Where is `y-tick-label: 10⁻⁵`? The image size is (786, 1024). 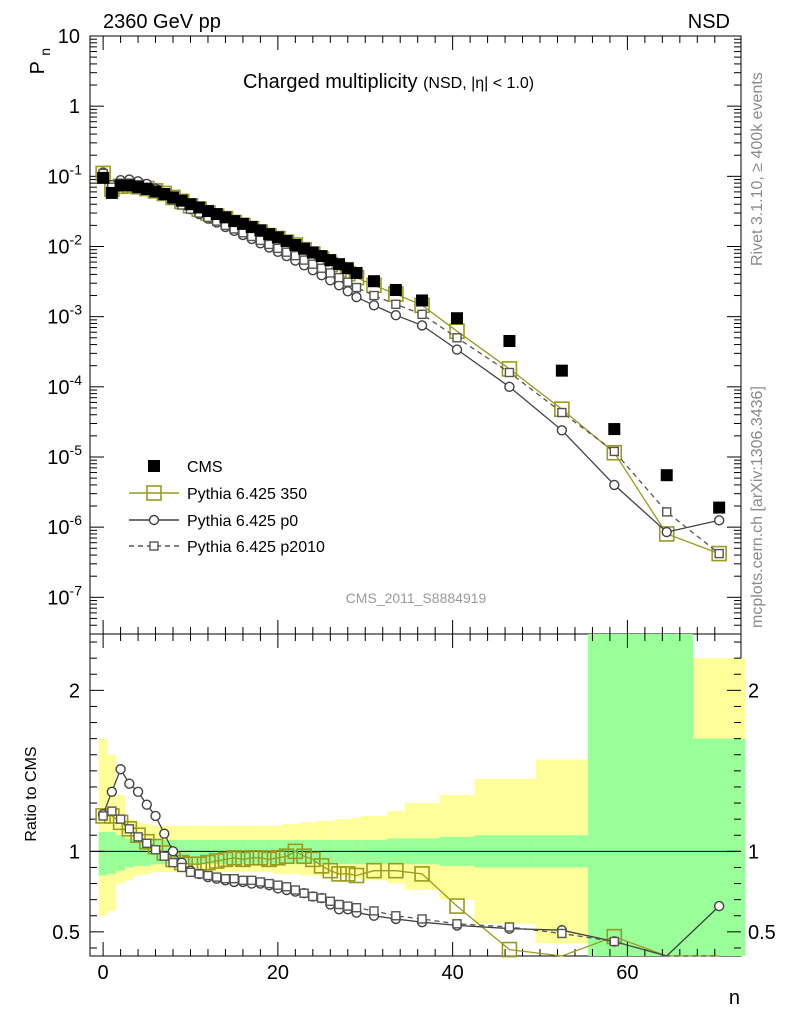
y-tick-label: 10⁻⁵ is located at coordinates (64, 455).